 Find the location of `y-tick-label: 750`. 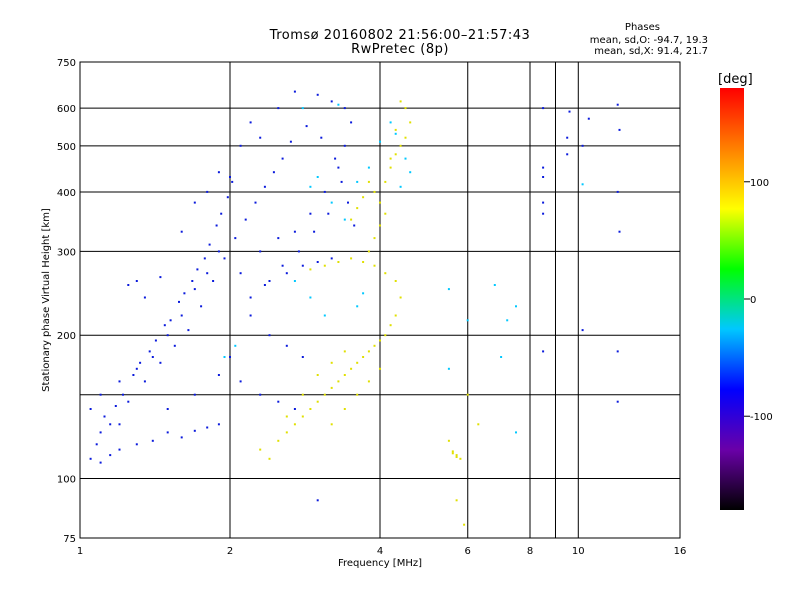

y-tick-label: 750 is located at coordinates (66, 63).